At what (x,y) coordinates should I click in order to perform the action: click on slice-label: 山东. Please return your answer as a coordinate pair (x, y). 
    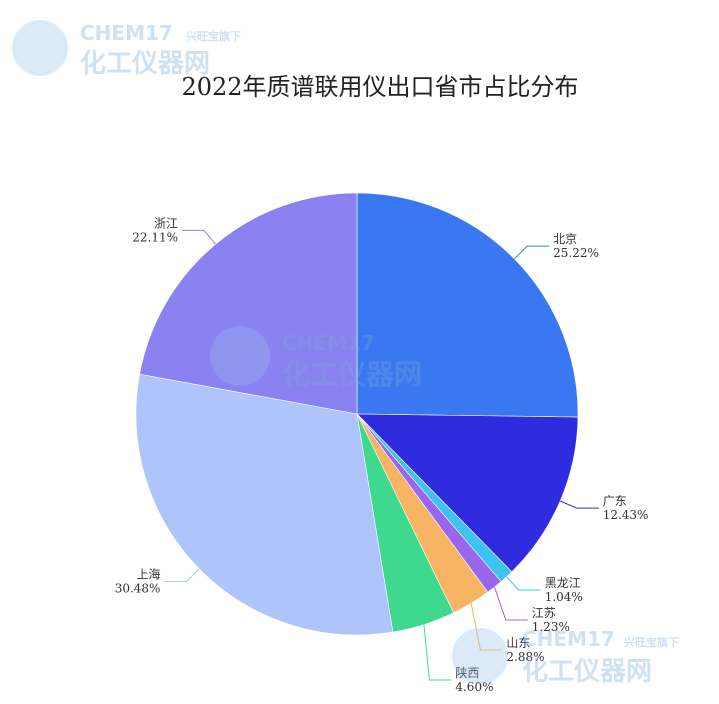
    Looking at the image, I should click on (518, 643).